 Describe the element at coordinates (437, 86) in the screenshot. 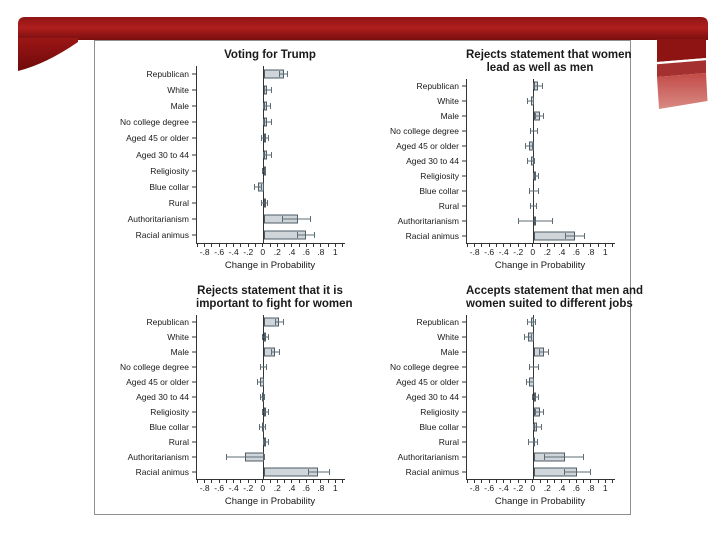

I see `category-label: Republican` at that location.